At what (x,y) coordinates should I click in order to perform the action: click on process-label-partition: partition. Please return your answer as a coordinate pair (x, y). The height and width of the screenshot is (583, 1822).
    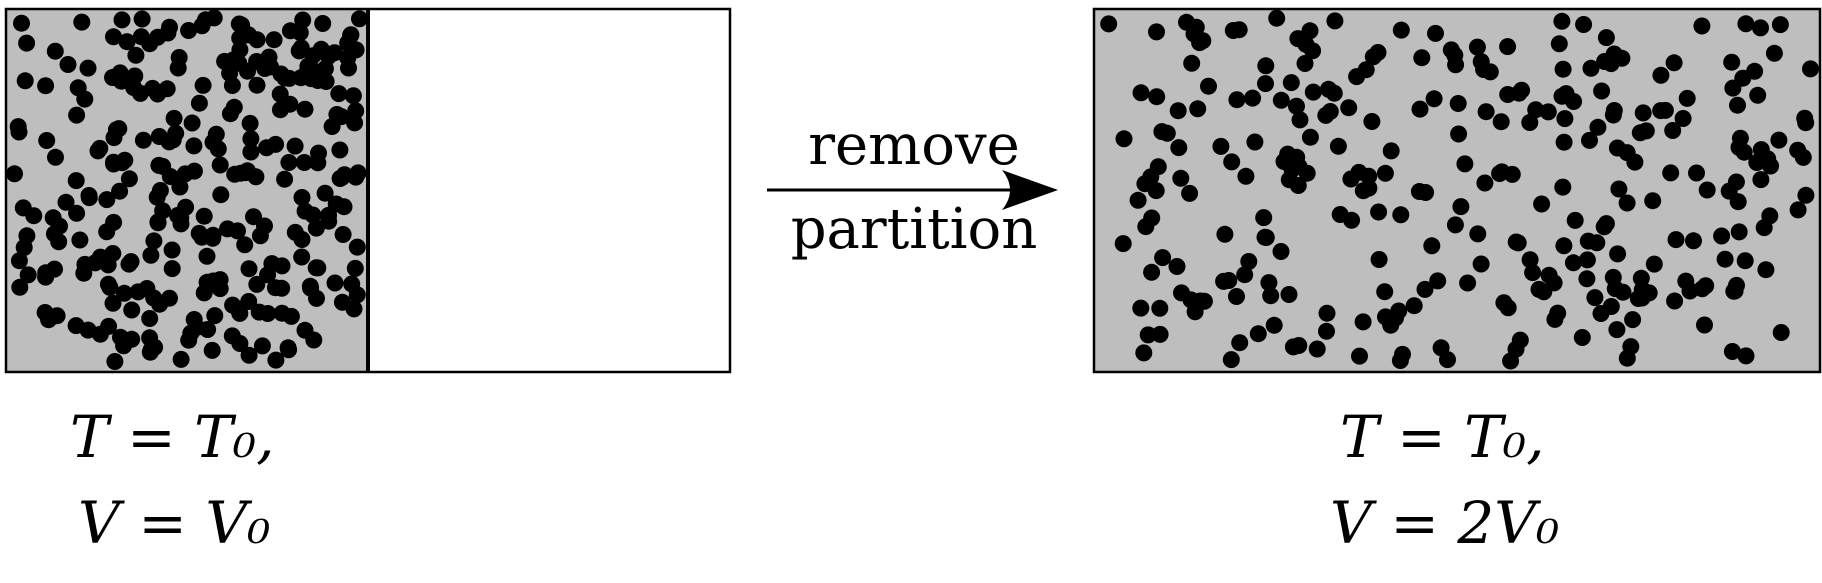
    Looking at the image, I should click on (914, 229).